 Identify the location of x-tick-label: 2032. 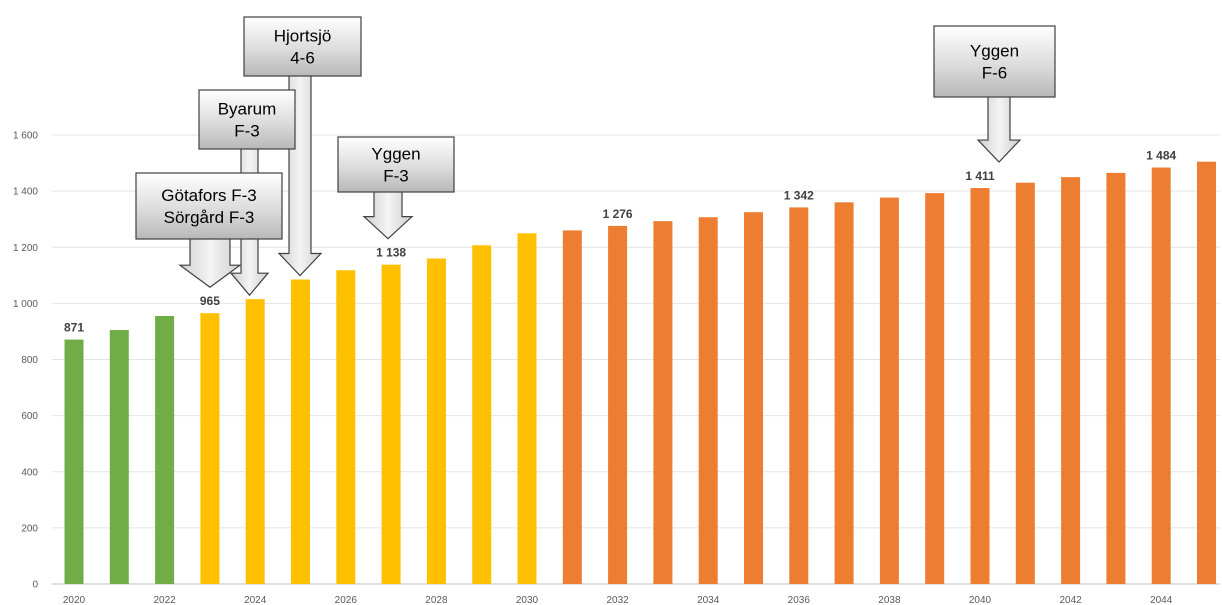
(617, 600).